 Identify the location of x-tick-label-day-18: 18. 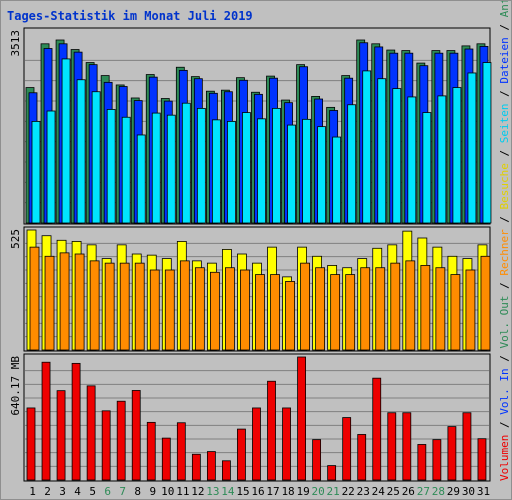
(287, 491).